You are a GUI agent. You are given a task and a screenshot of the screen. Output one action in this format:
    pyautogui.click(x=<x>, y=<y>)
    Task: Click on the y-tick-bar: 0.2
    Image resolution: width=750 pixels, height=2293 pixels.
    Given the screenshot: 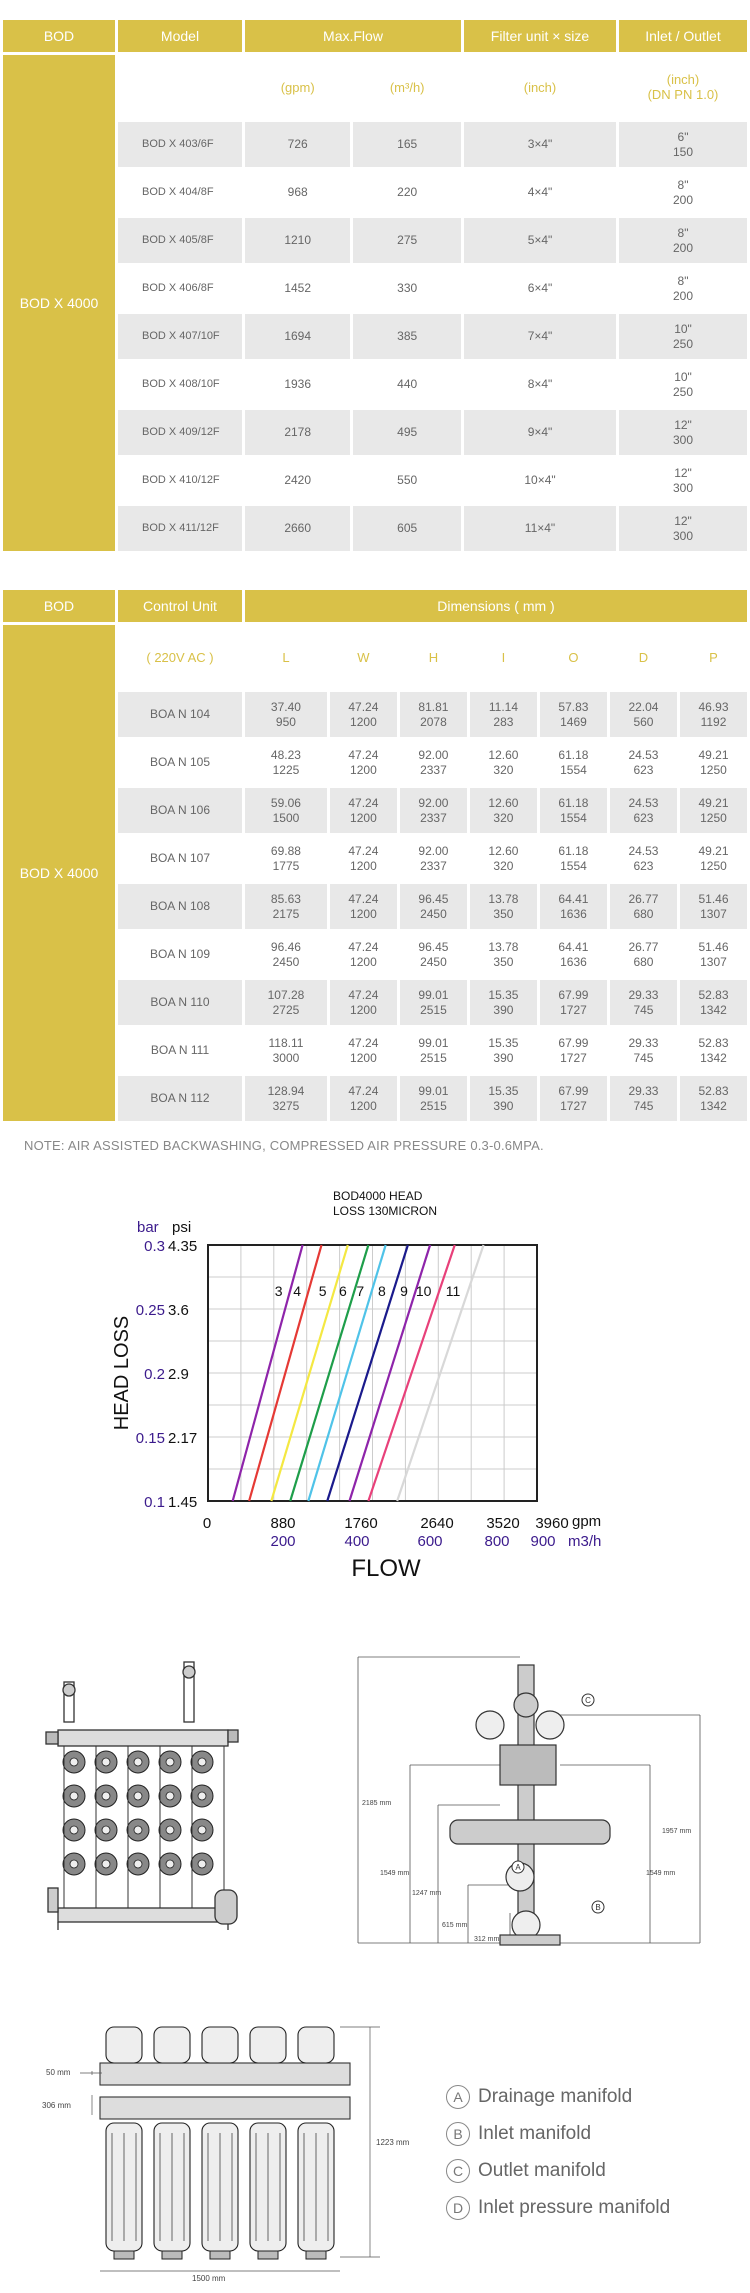 What is the action you would take?
    pyautogui.click(x=154, y=1374)
    